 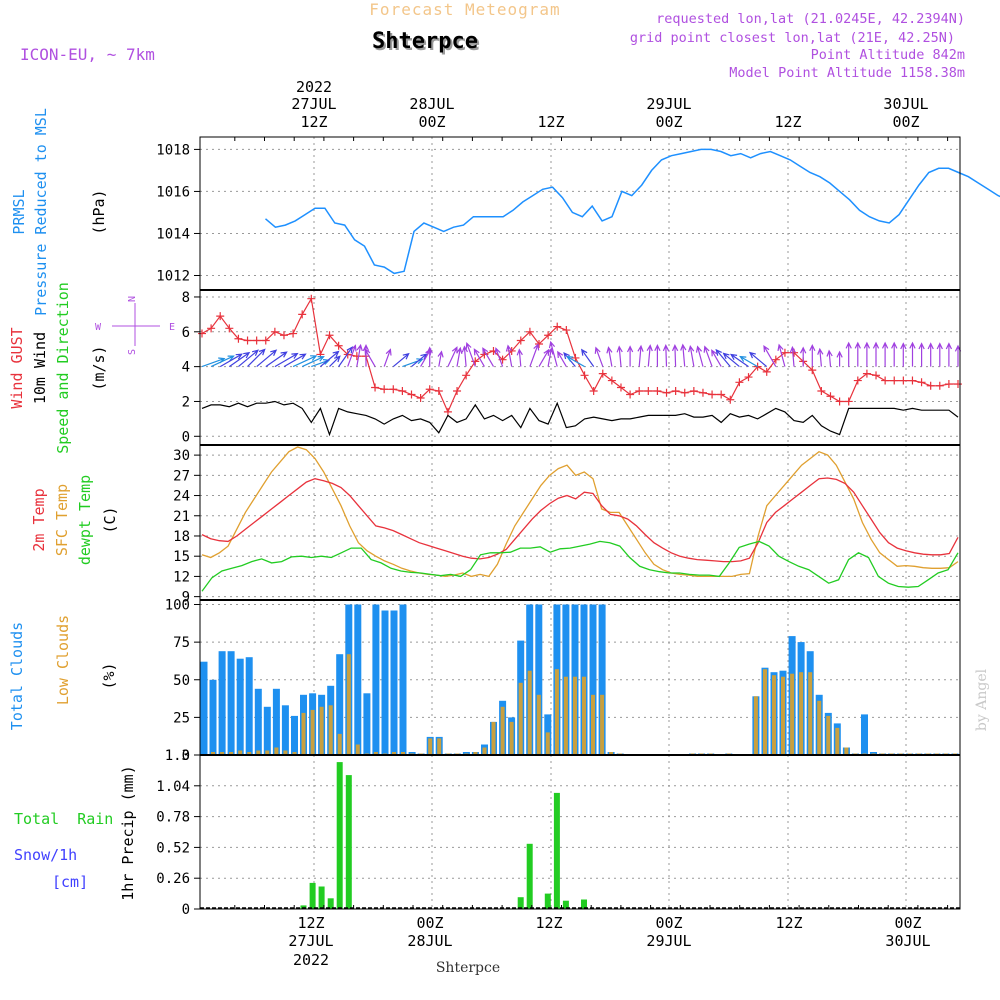 I want to click on top-date-label: 27JUL, so click(x=313, y=104).